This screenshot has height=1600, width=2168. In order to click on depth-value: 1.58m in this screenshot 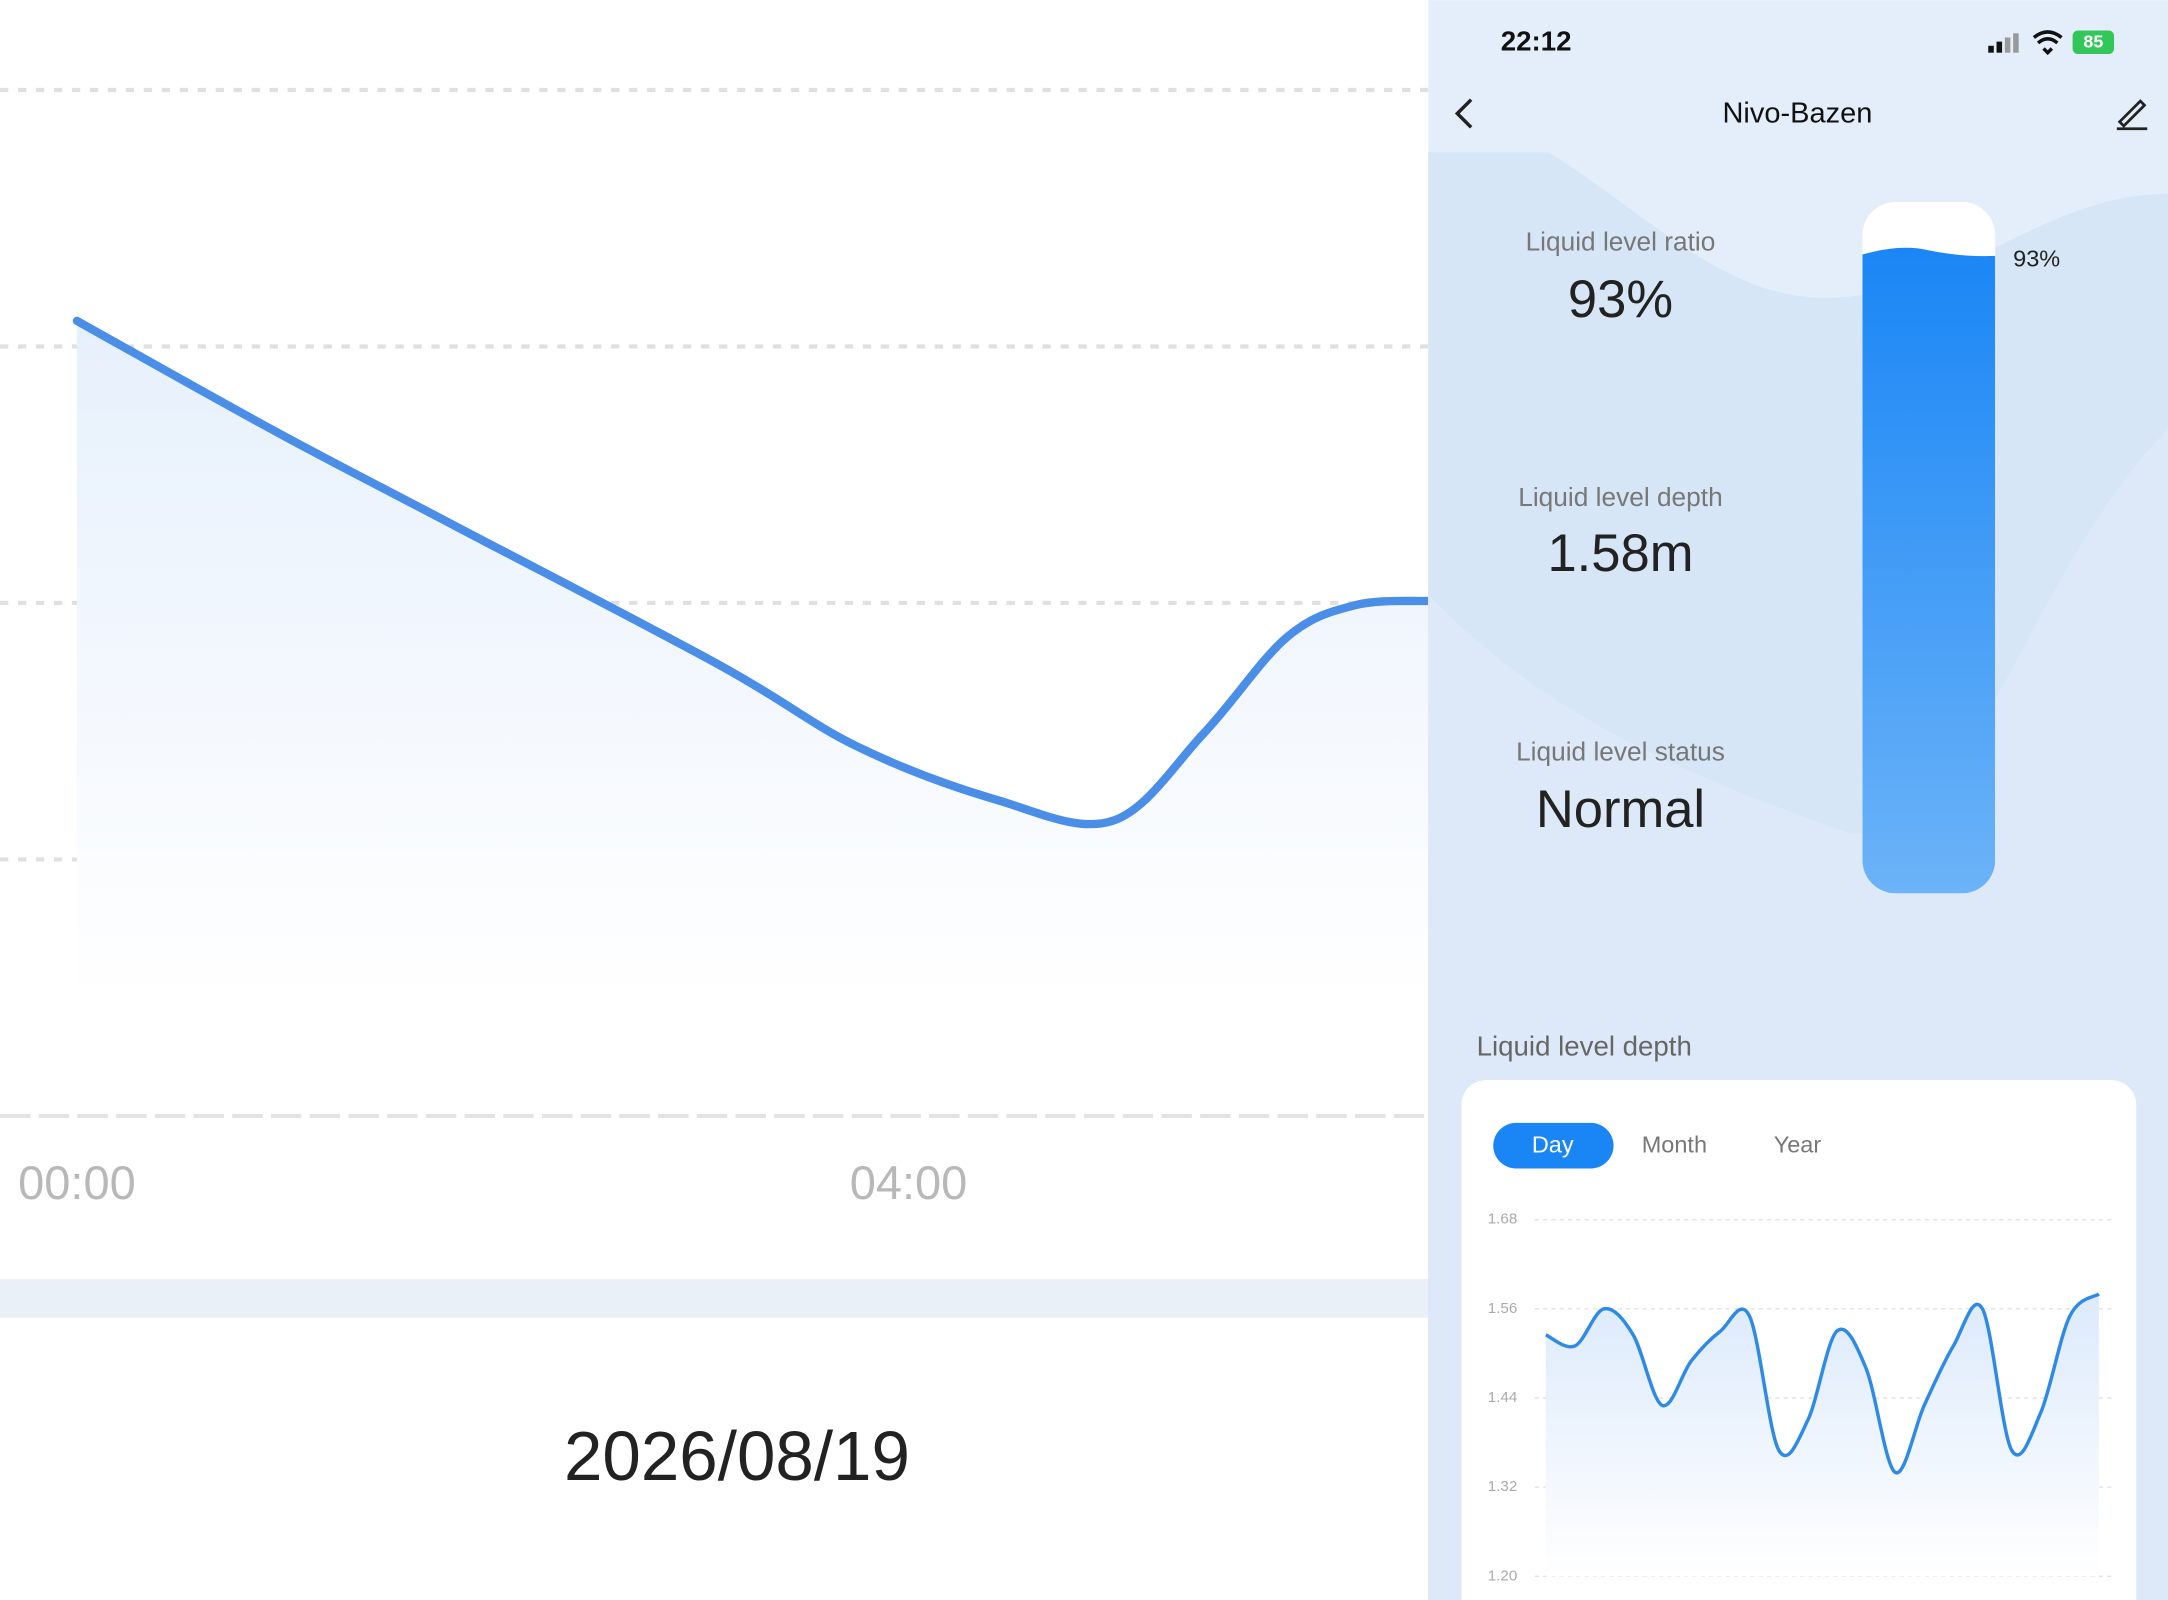, I will do `click(1620, 553)`.